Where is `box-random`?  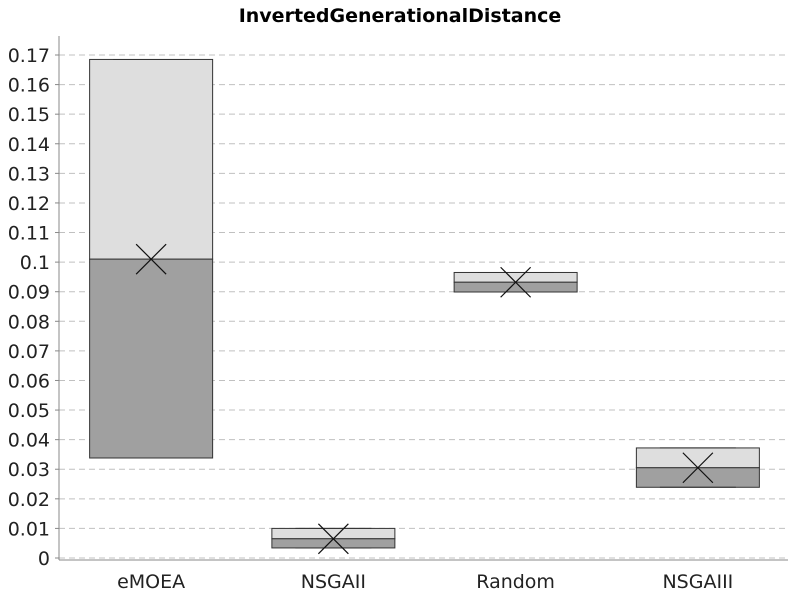
box-random is located at coordinates (515, 282).